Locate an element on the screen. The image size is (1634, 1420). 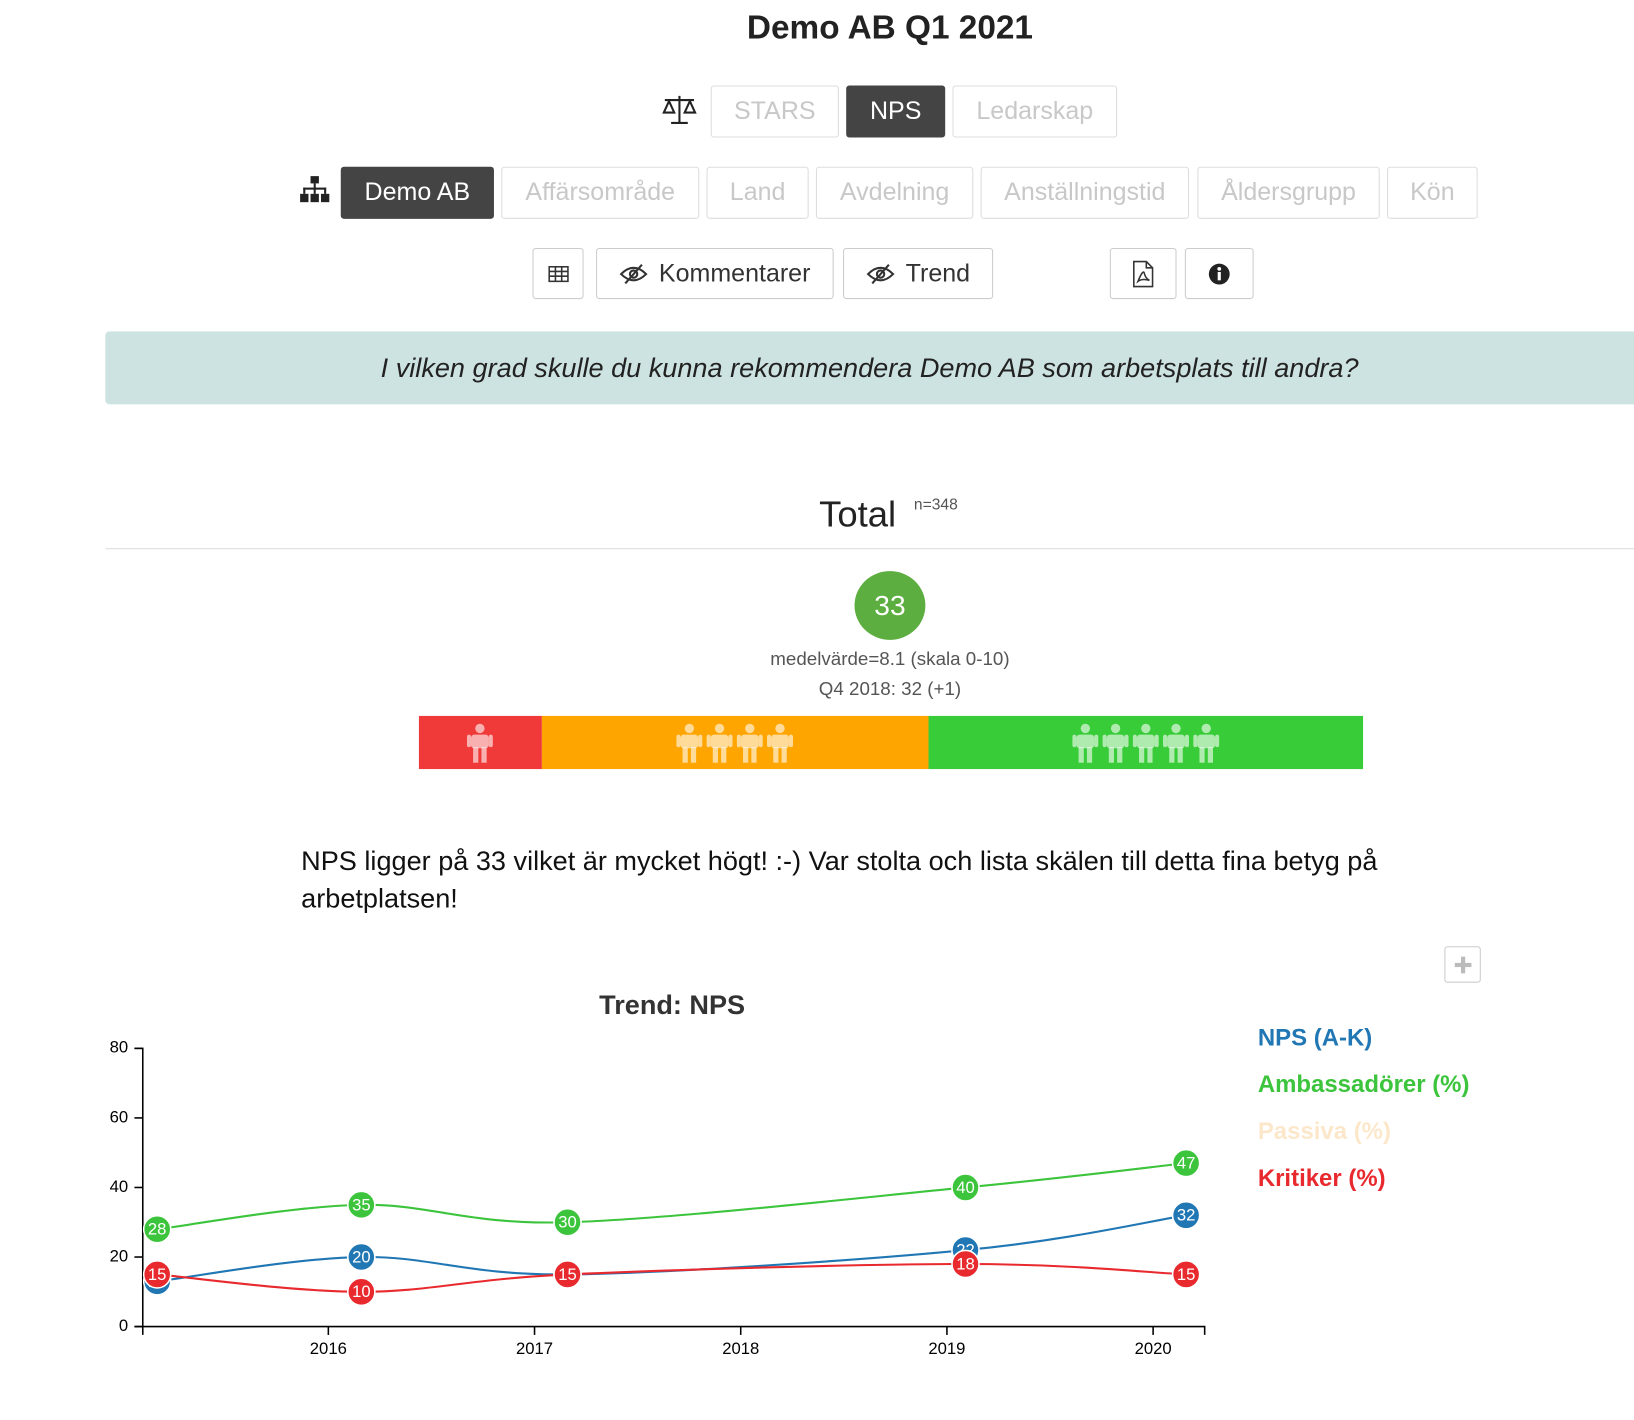
legend-entry: Kritiker (%) is located at coordinates (1322, 1178).